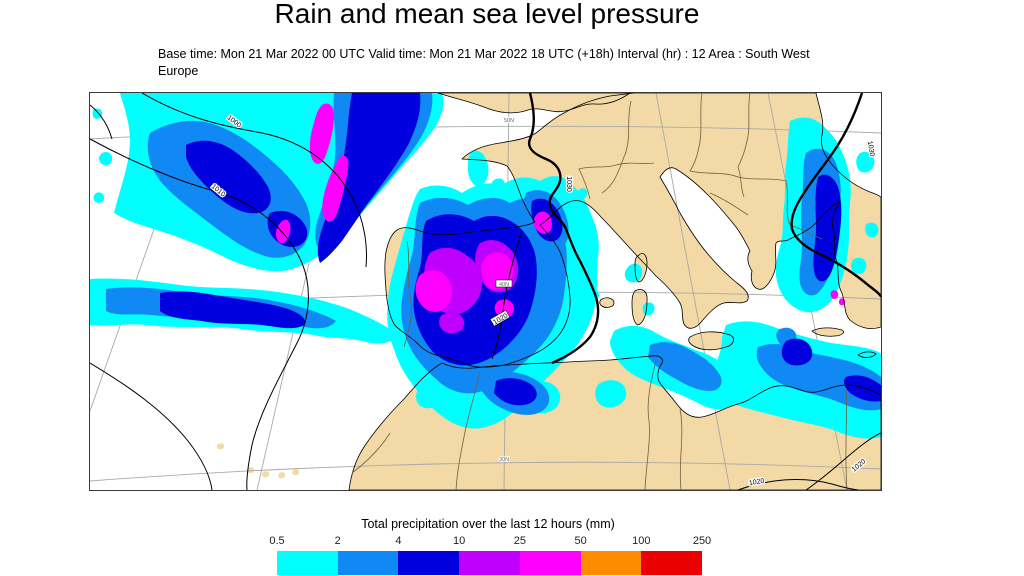  Describe the element at coordinates (369, 178) in the screenshot. I see `rain-dark-ne-band` at that location.